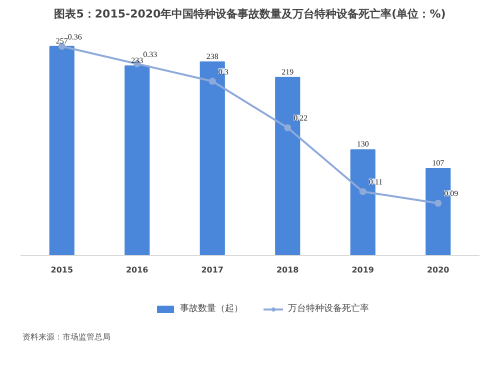 The image size is (499, 365). Describe the element at coordinates (438, 163) in the screenshot. I see `data-label: 107` at that location.